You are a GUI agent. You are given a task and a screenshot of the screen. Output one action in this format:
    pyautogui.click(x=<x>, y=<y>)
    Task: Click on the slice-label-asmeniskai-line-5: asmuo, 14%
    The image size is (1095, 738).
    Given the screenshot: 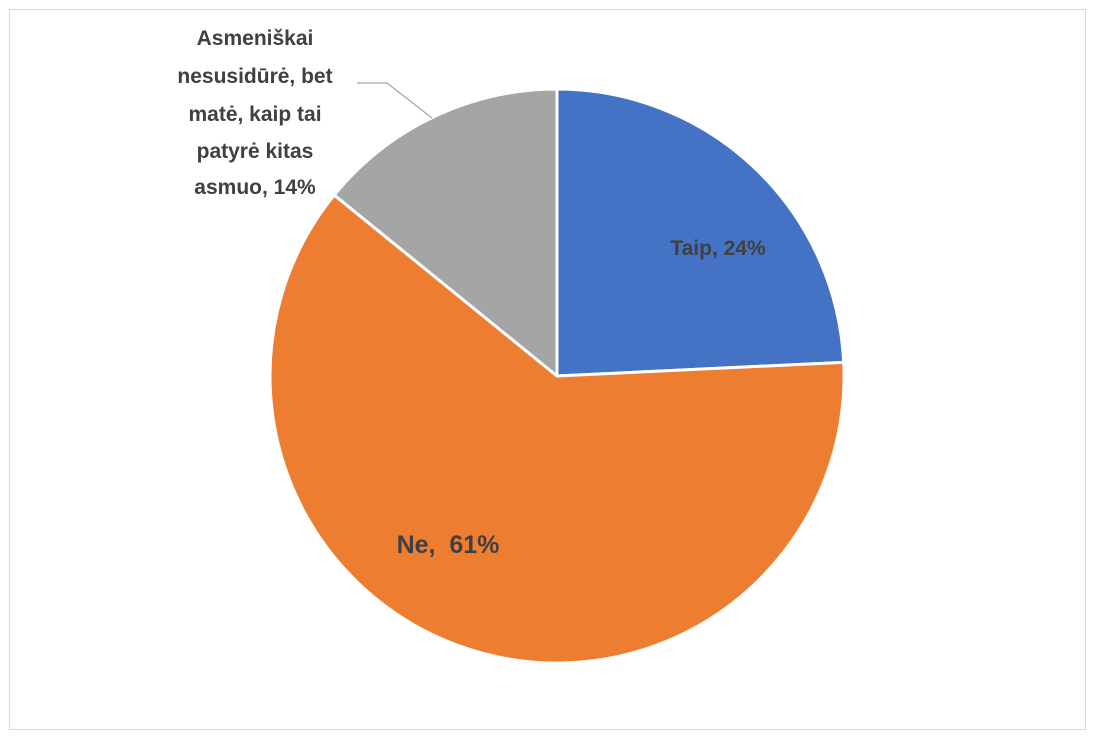 What is the action you would take?
    pyautogui.click(x=255, y=187)
    